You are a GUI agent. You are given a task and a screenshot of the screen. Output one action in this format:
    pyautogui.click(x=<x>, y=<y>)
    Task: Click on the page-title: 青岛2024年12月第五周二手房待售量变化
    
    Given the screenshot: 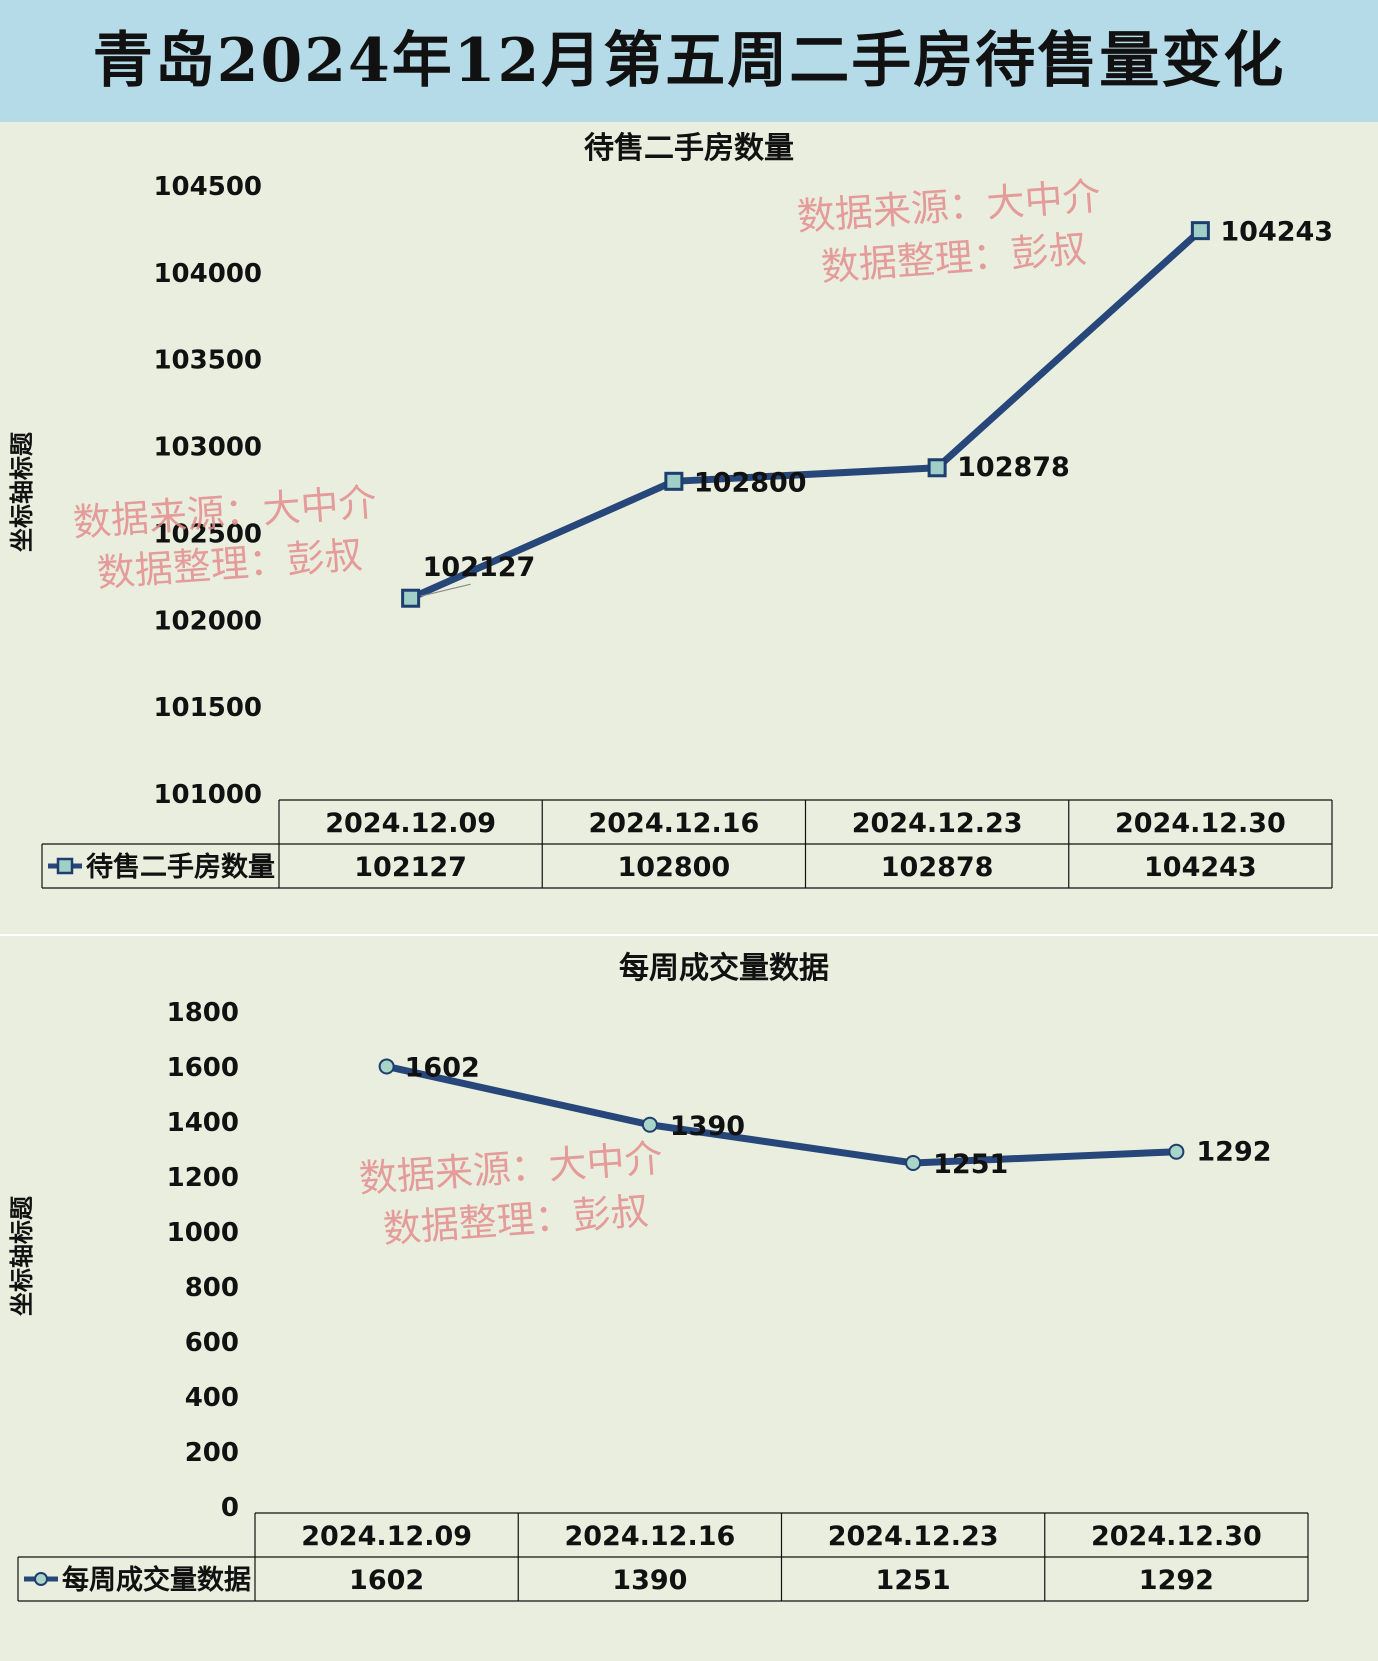 What is the action you would take?
    pyautogui.click(x=689, y=61)
    